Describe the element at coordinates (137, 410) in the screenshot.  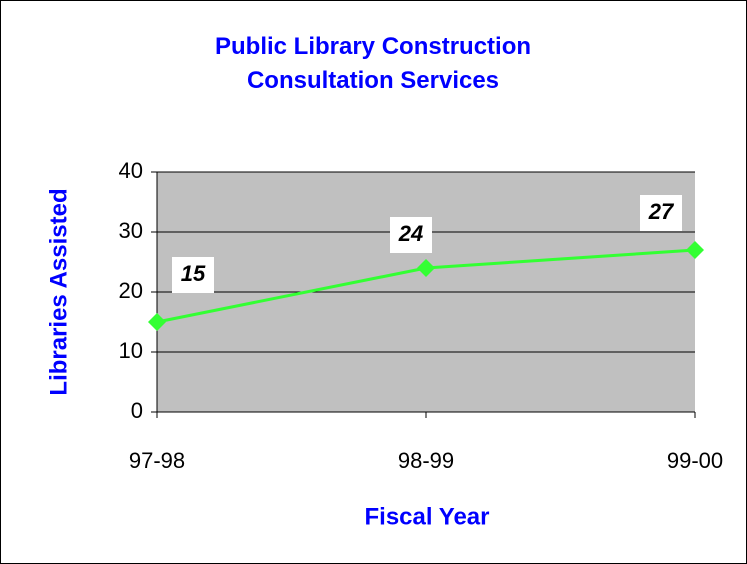
I see `y-tick-label: 0` at that location.